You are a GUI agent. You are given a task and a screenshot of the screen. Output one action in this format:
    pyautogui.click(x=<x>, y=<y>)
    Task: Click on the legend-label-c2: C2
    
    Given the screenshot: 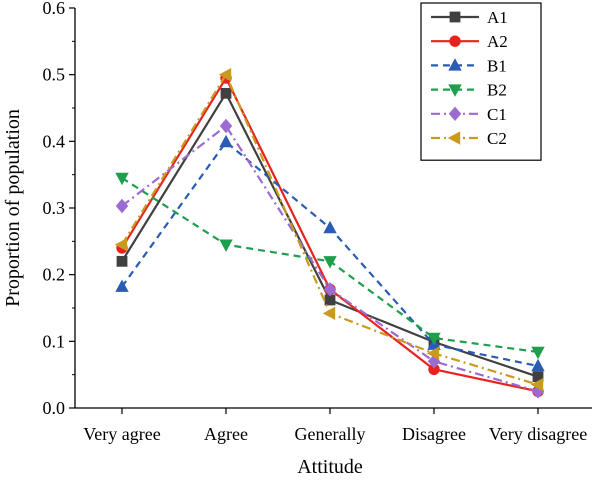 What is the action you would take?
    pyautogui.click(x=497, y=138)
    